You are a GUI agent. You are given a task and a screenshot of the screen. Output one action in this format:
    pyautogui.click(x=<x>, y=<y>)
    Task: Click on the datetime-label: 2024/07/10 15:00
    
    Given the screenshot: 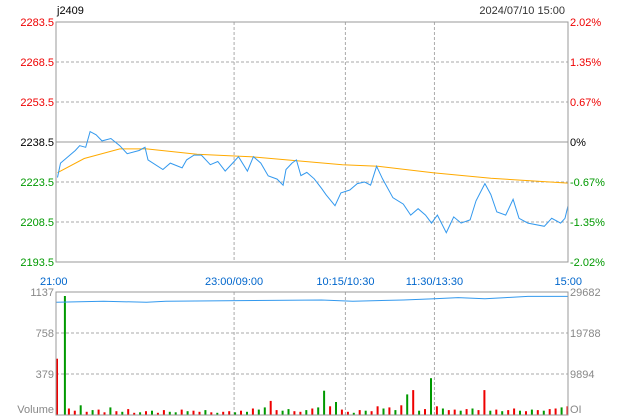 What is the action you would take?
    pyautogui.click(x=522, y=11)
    